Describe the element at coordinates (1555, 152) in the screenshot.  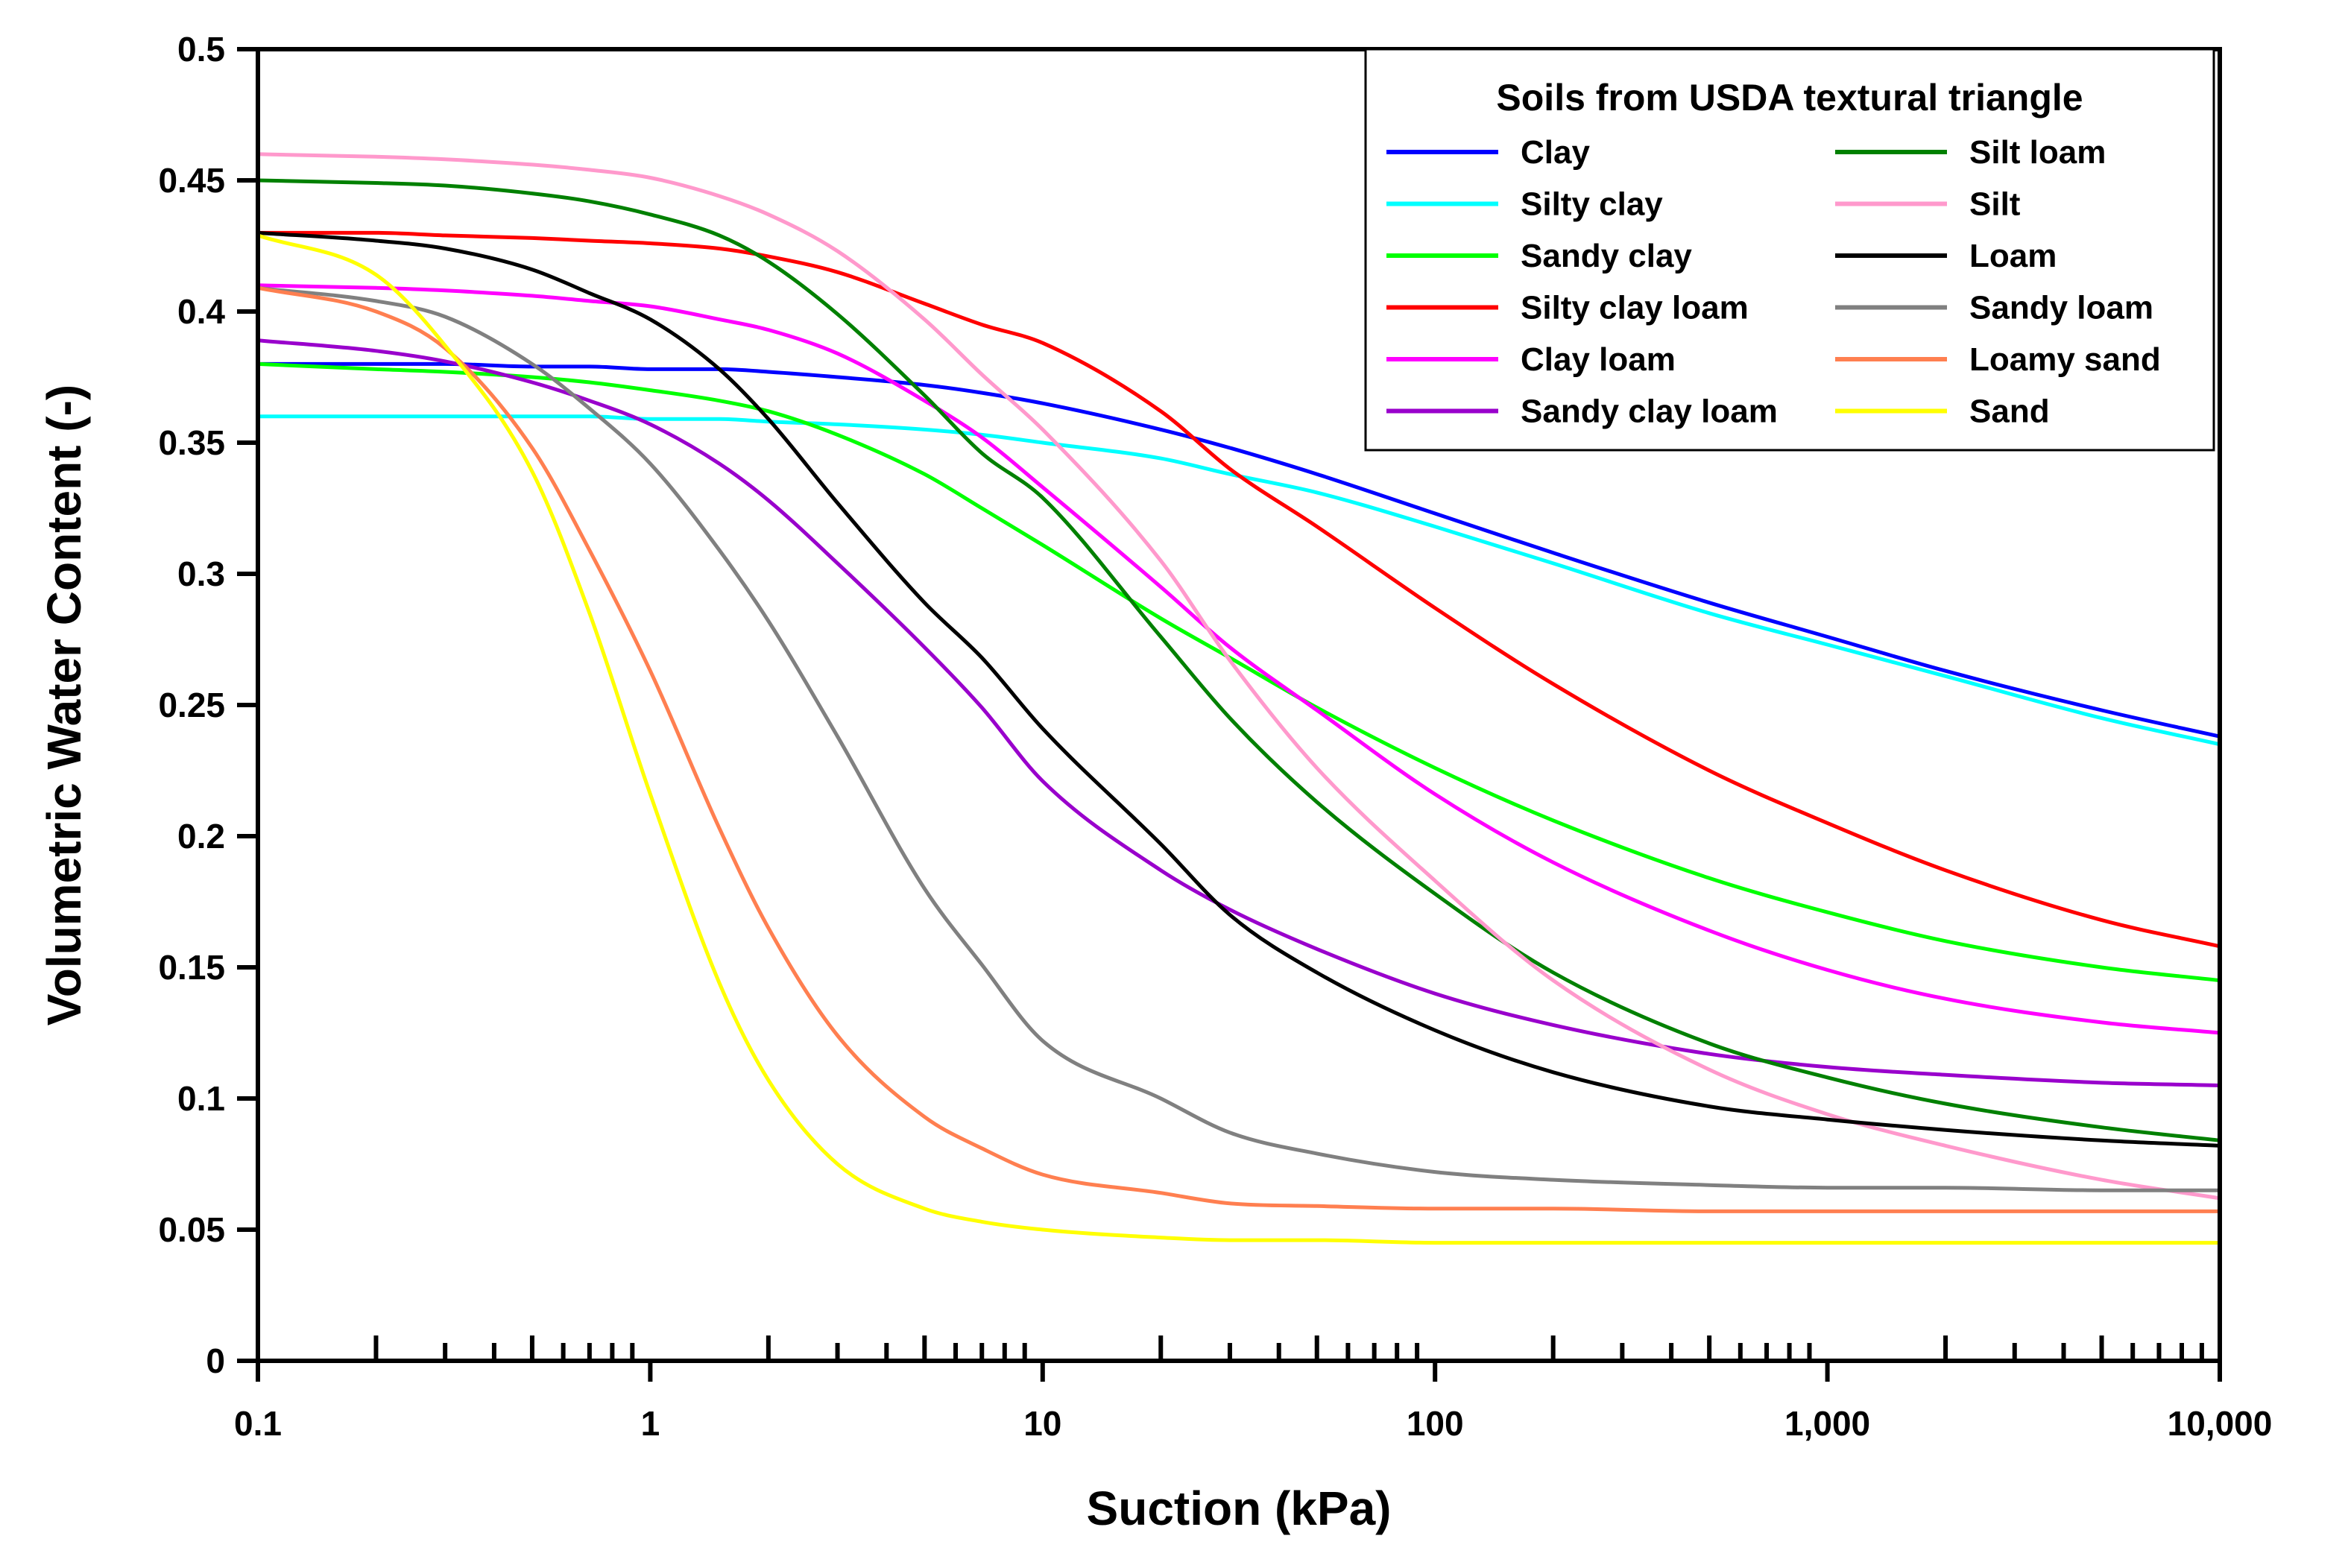
I see `legend-label-clay: Clay` at that location.